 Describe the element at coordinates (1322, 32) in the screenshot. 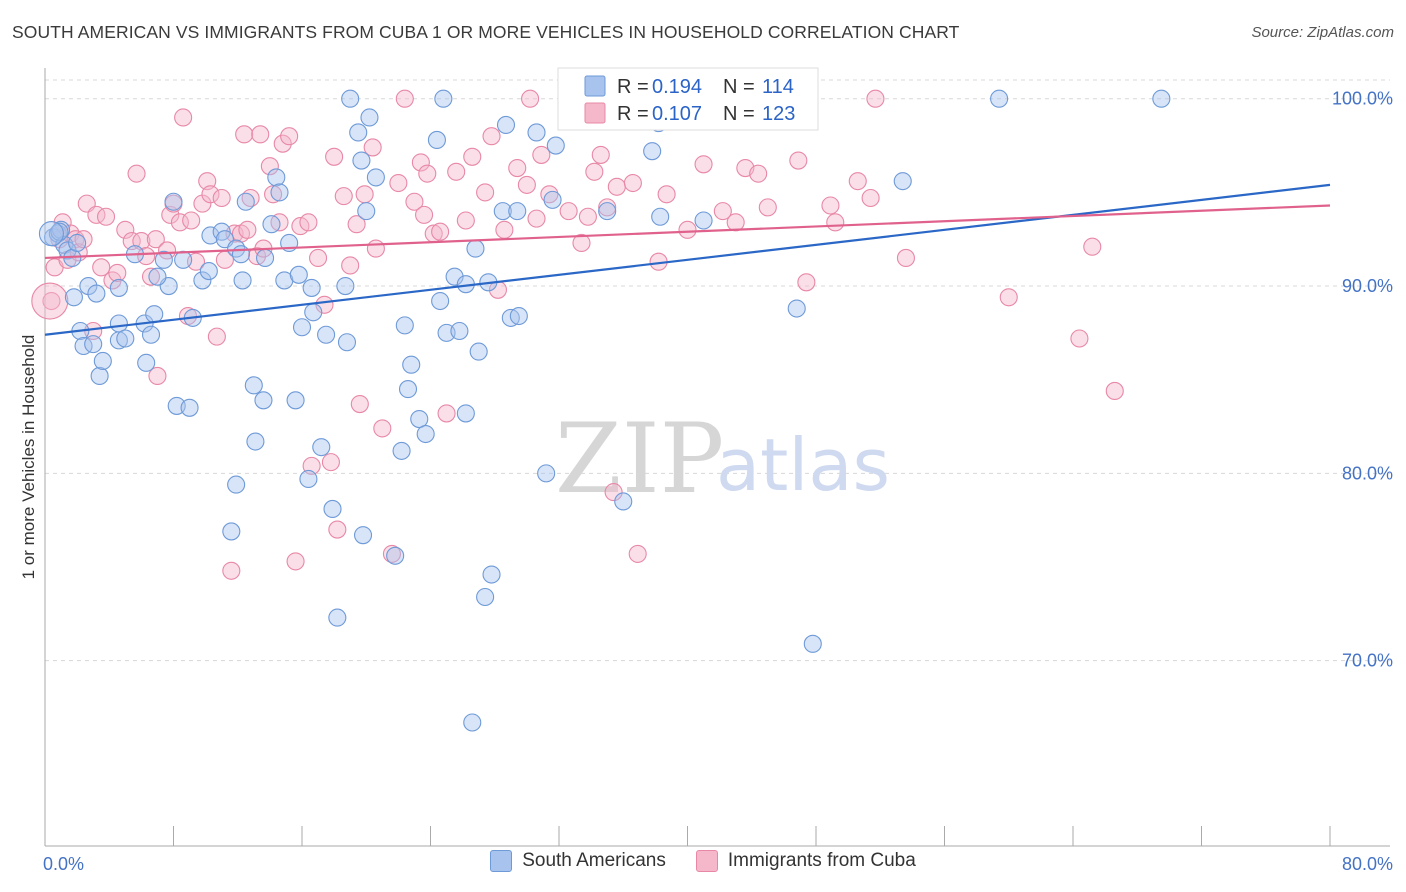

I see `source-credit: Source: ZipAtlas.com` at that location.